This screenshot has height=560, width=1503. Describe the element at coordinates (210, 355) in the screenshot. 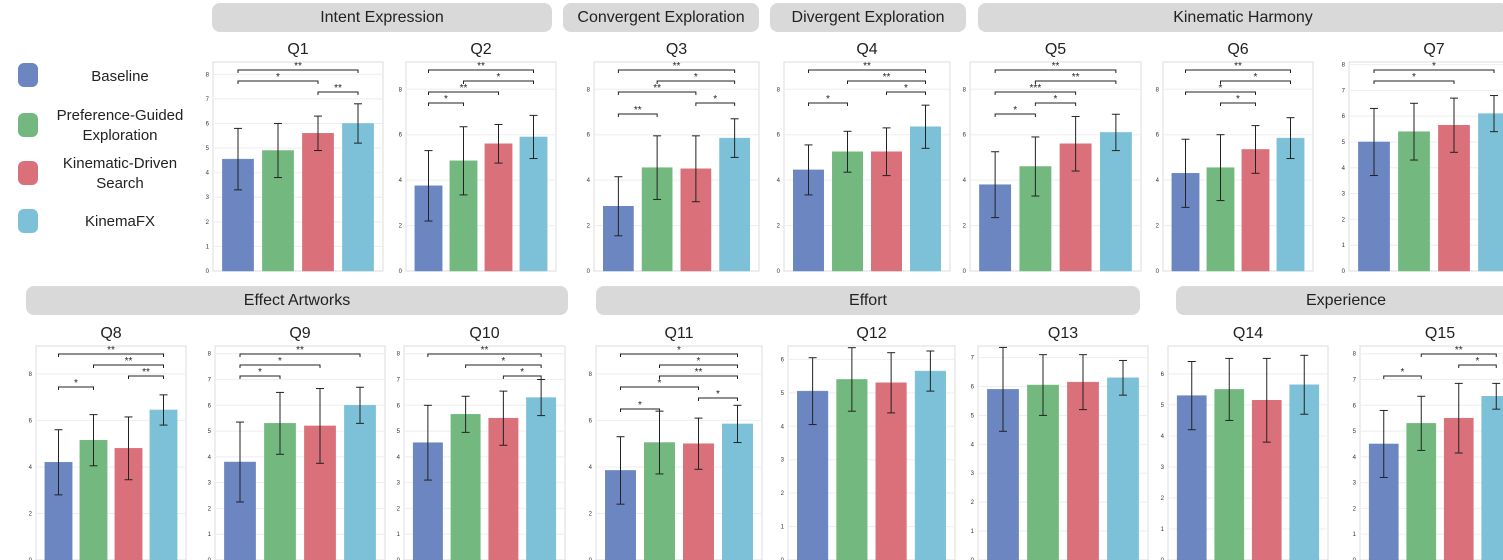

I see `chart-q9-ytick-8: 8` at that location.